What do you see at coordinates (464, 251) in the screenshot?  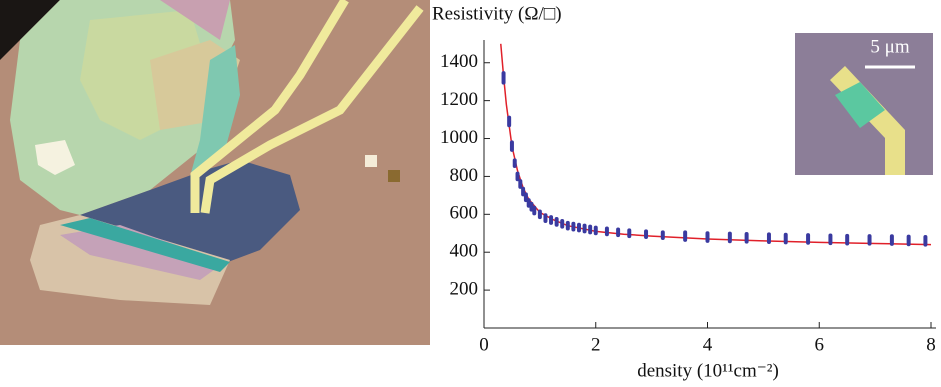 I see `y-tick-label: 400` at bounding box center [464, 251].